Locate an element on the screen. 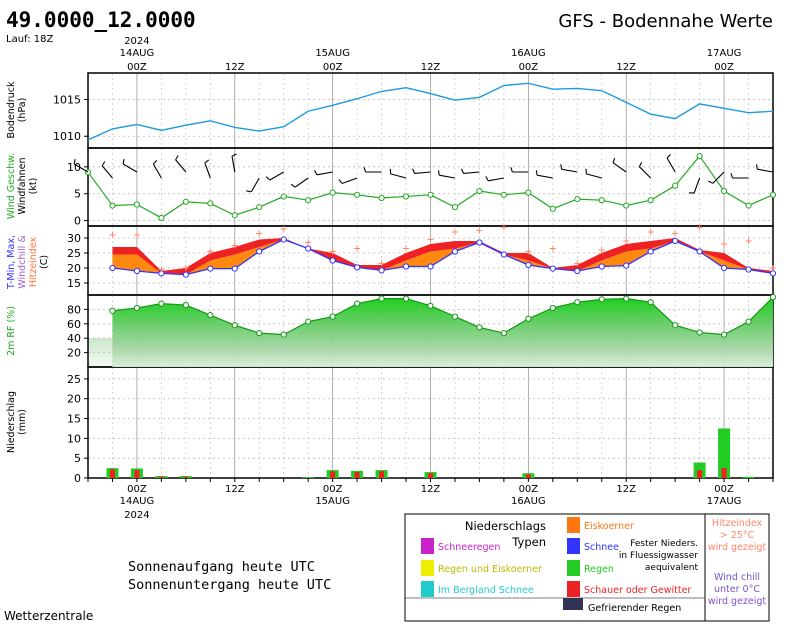 This screenshot has height=625, width=800. y-tick-label: 25 is located at coordinates (74, 379).